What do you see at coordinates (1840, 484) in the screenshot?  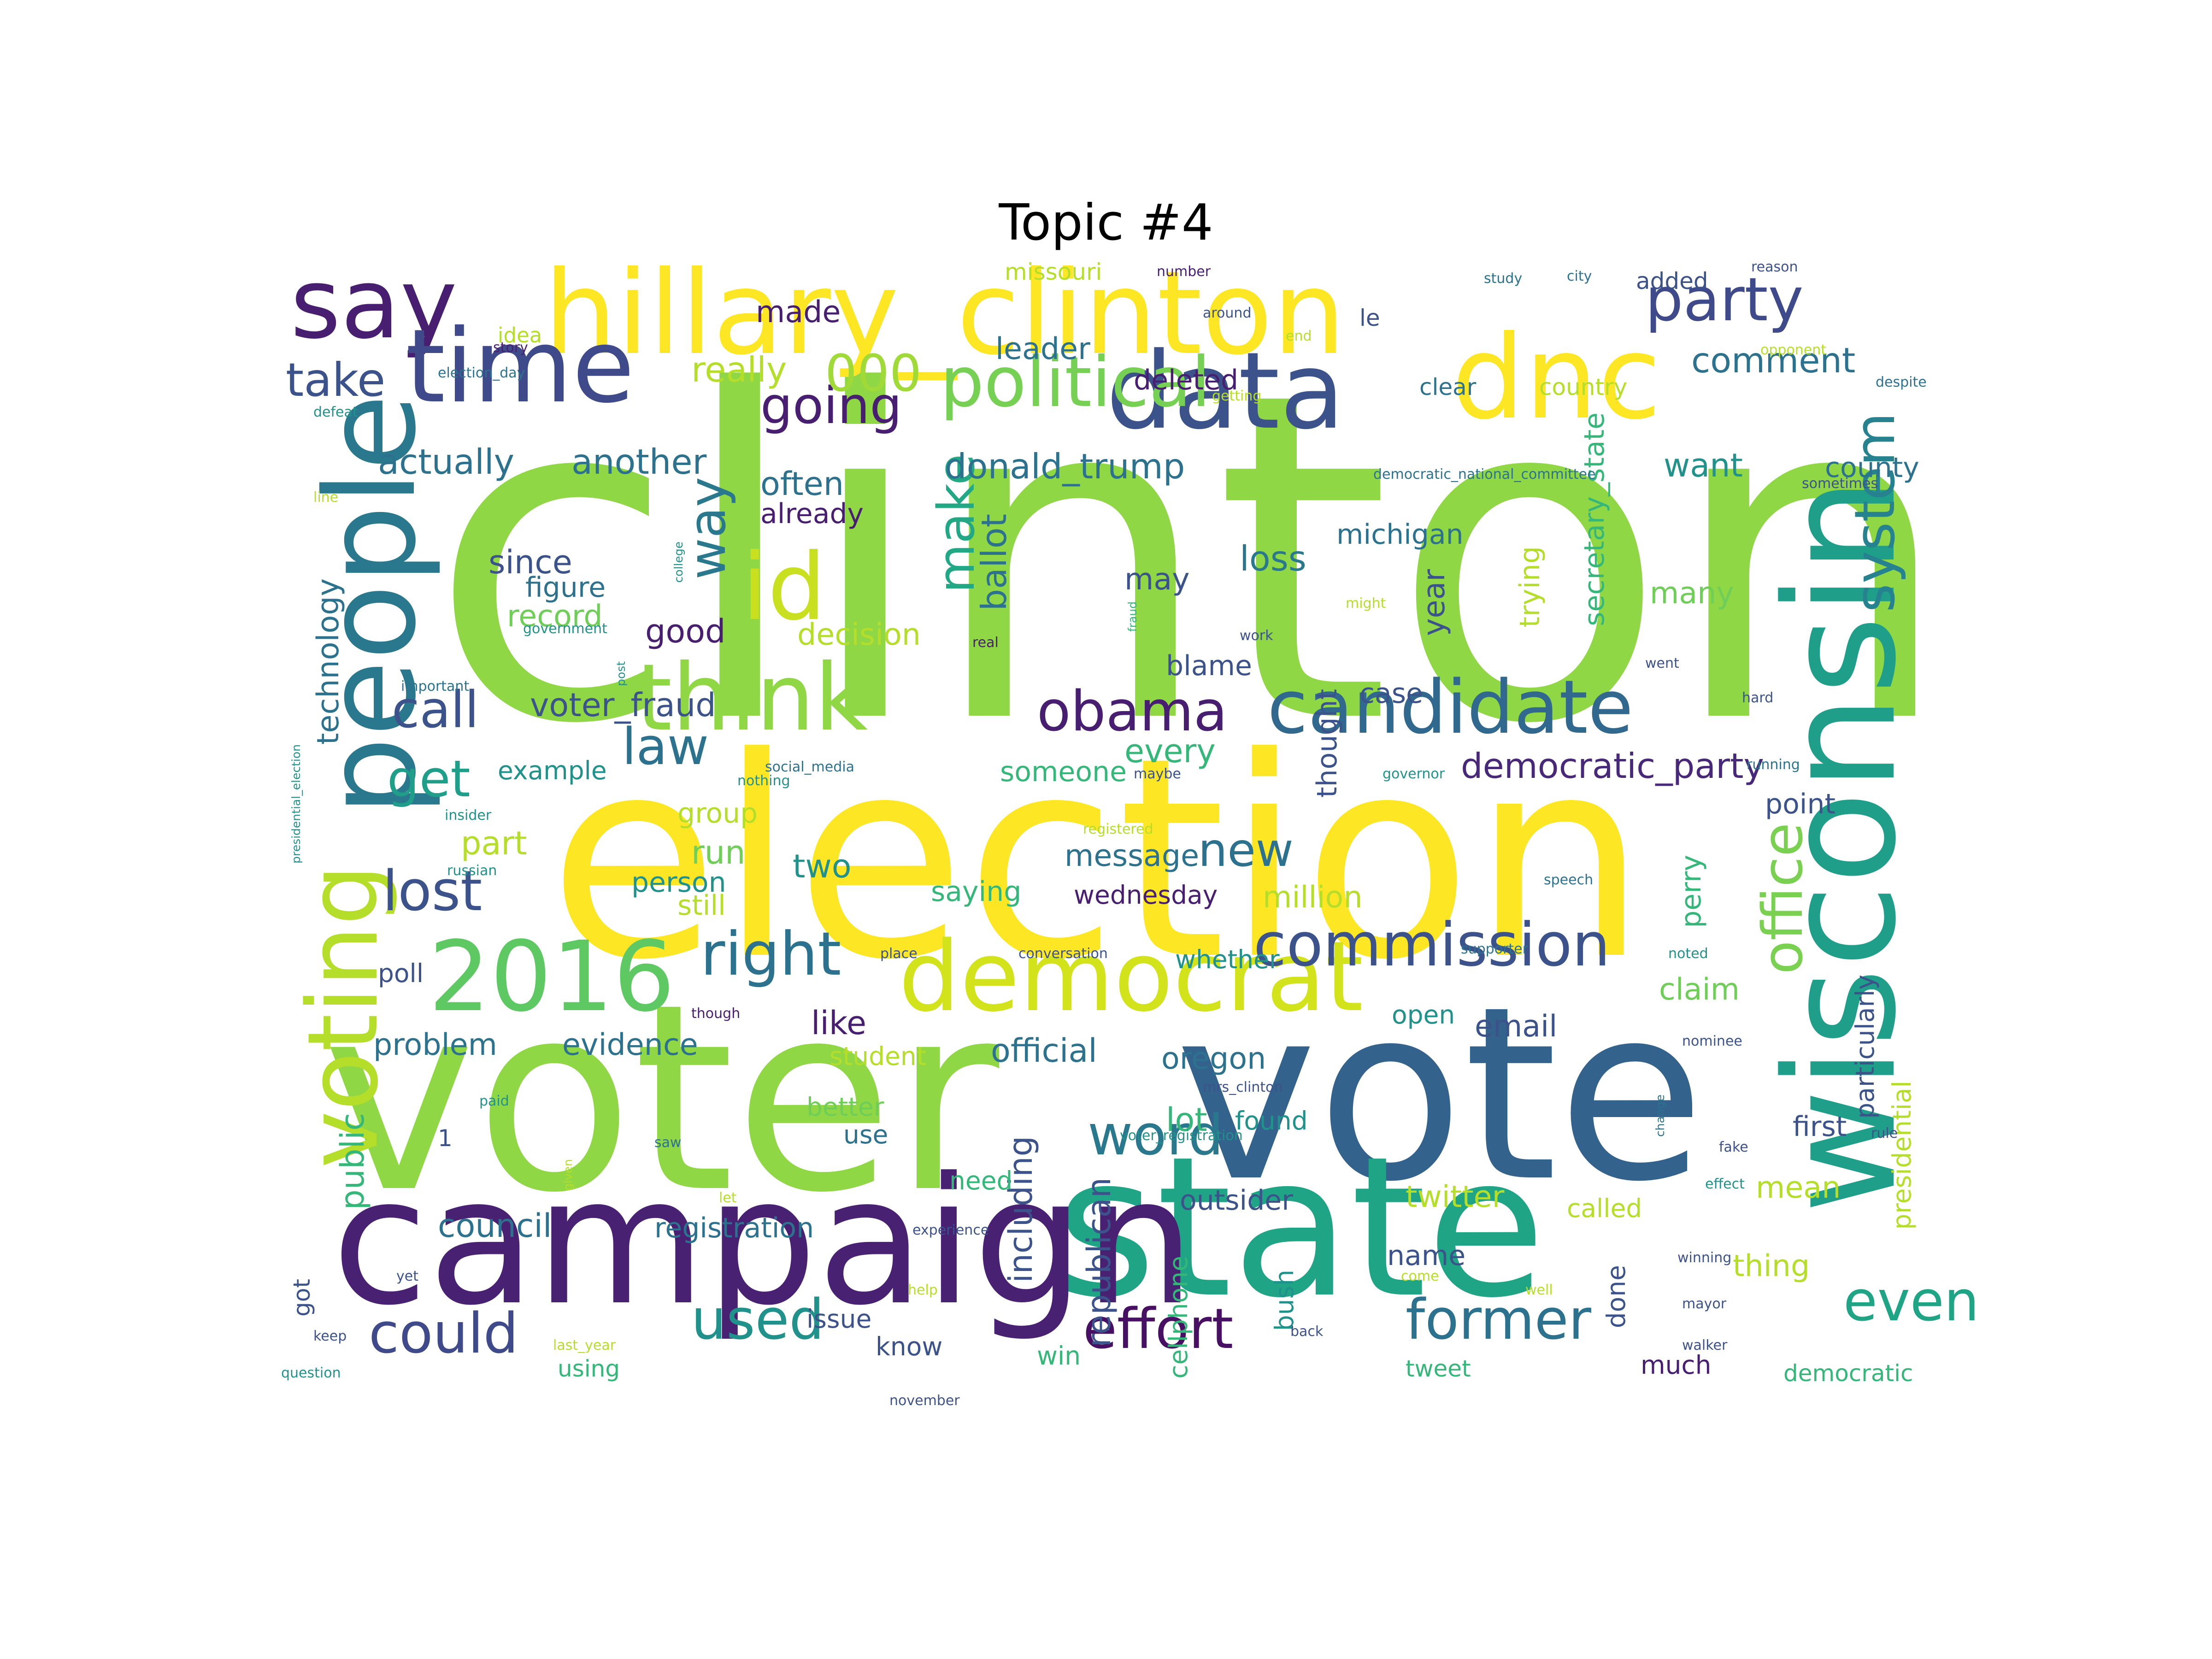 I see `word-sometimes: sometimes` at bounding box center [1840, 484].